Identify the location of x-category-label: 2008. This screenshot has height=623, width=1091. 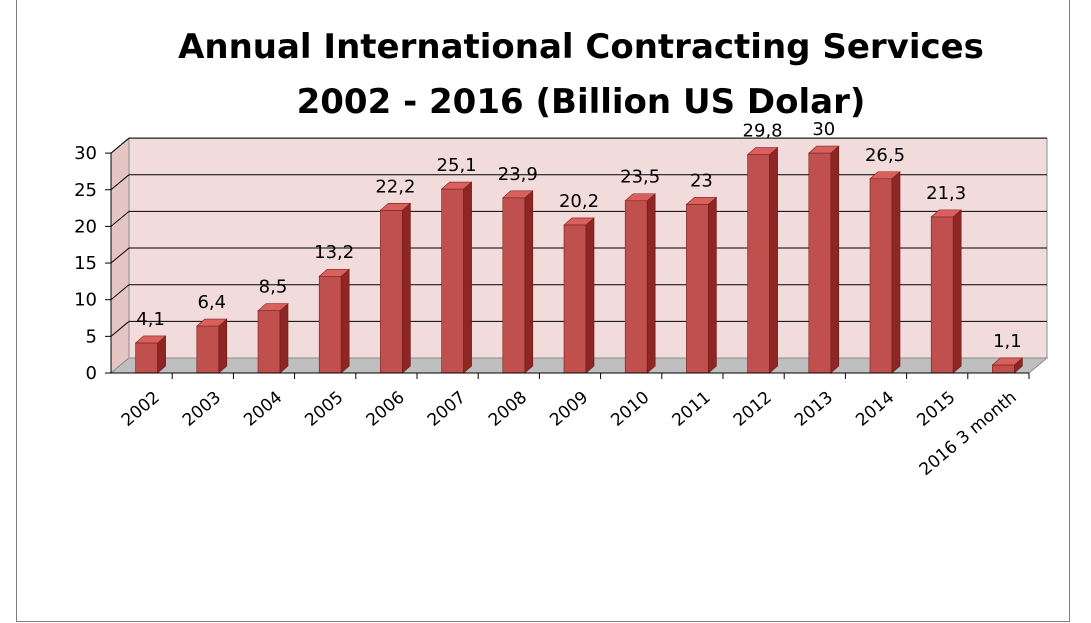
(508, 409).